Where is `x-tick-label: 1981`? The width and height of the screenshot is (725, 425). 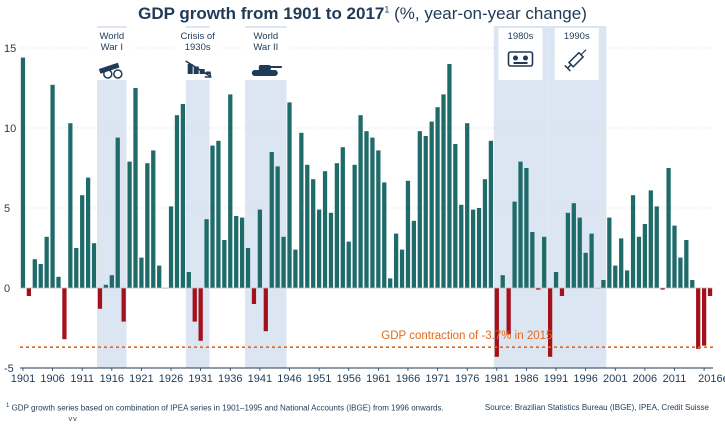 x-tick-label: 1981 is located at coordinates (497, 379).